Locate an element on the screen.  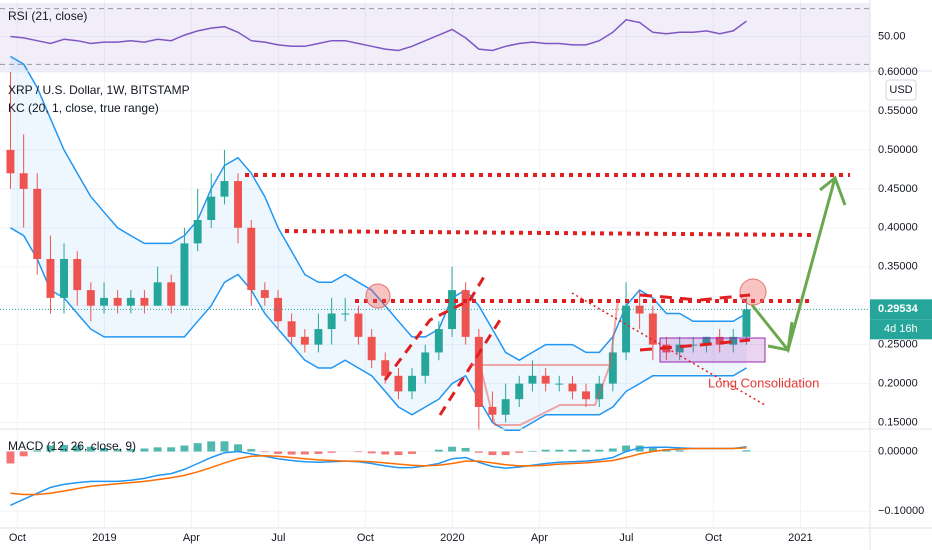
countdown-box is located at coordinates (901, 329).